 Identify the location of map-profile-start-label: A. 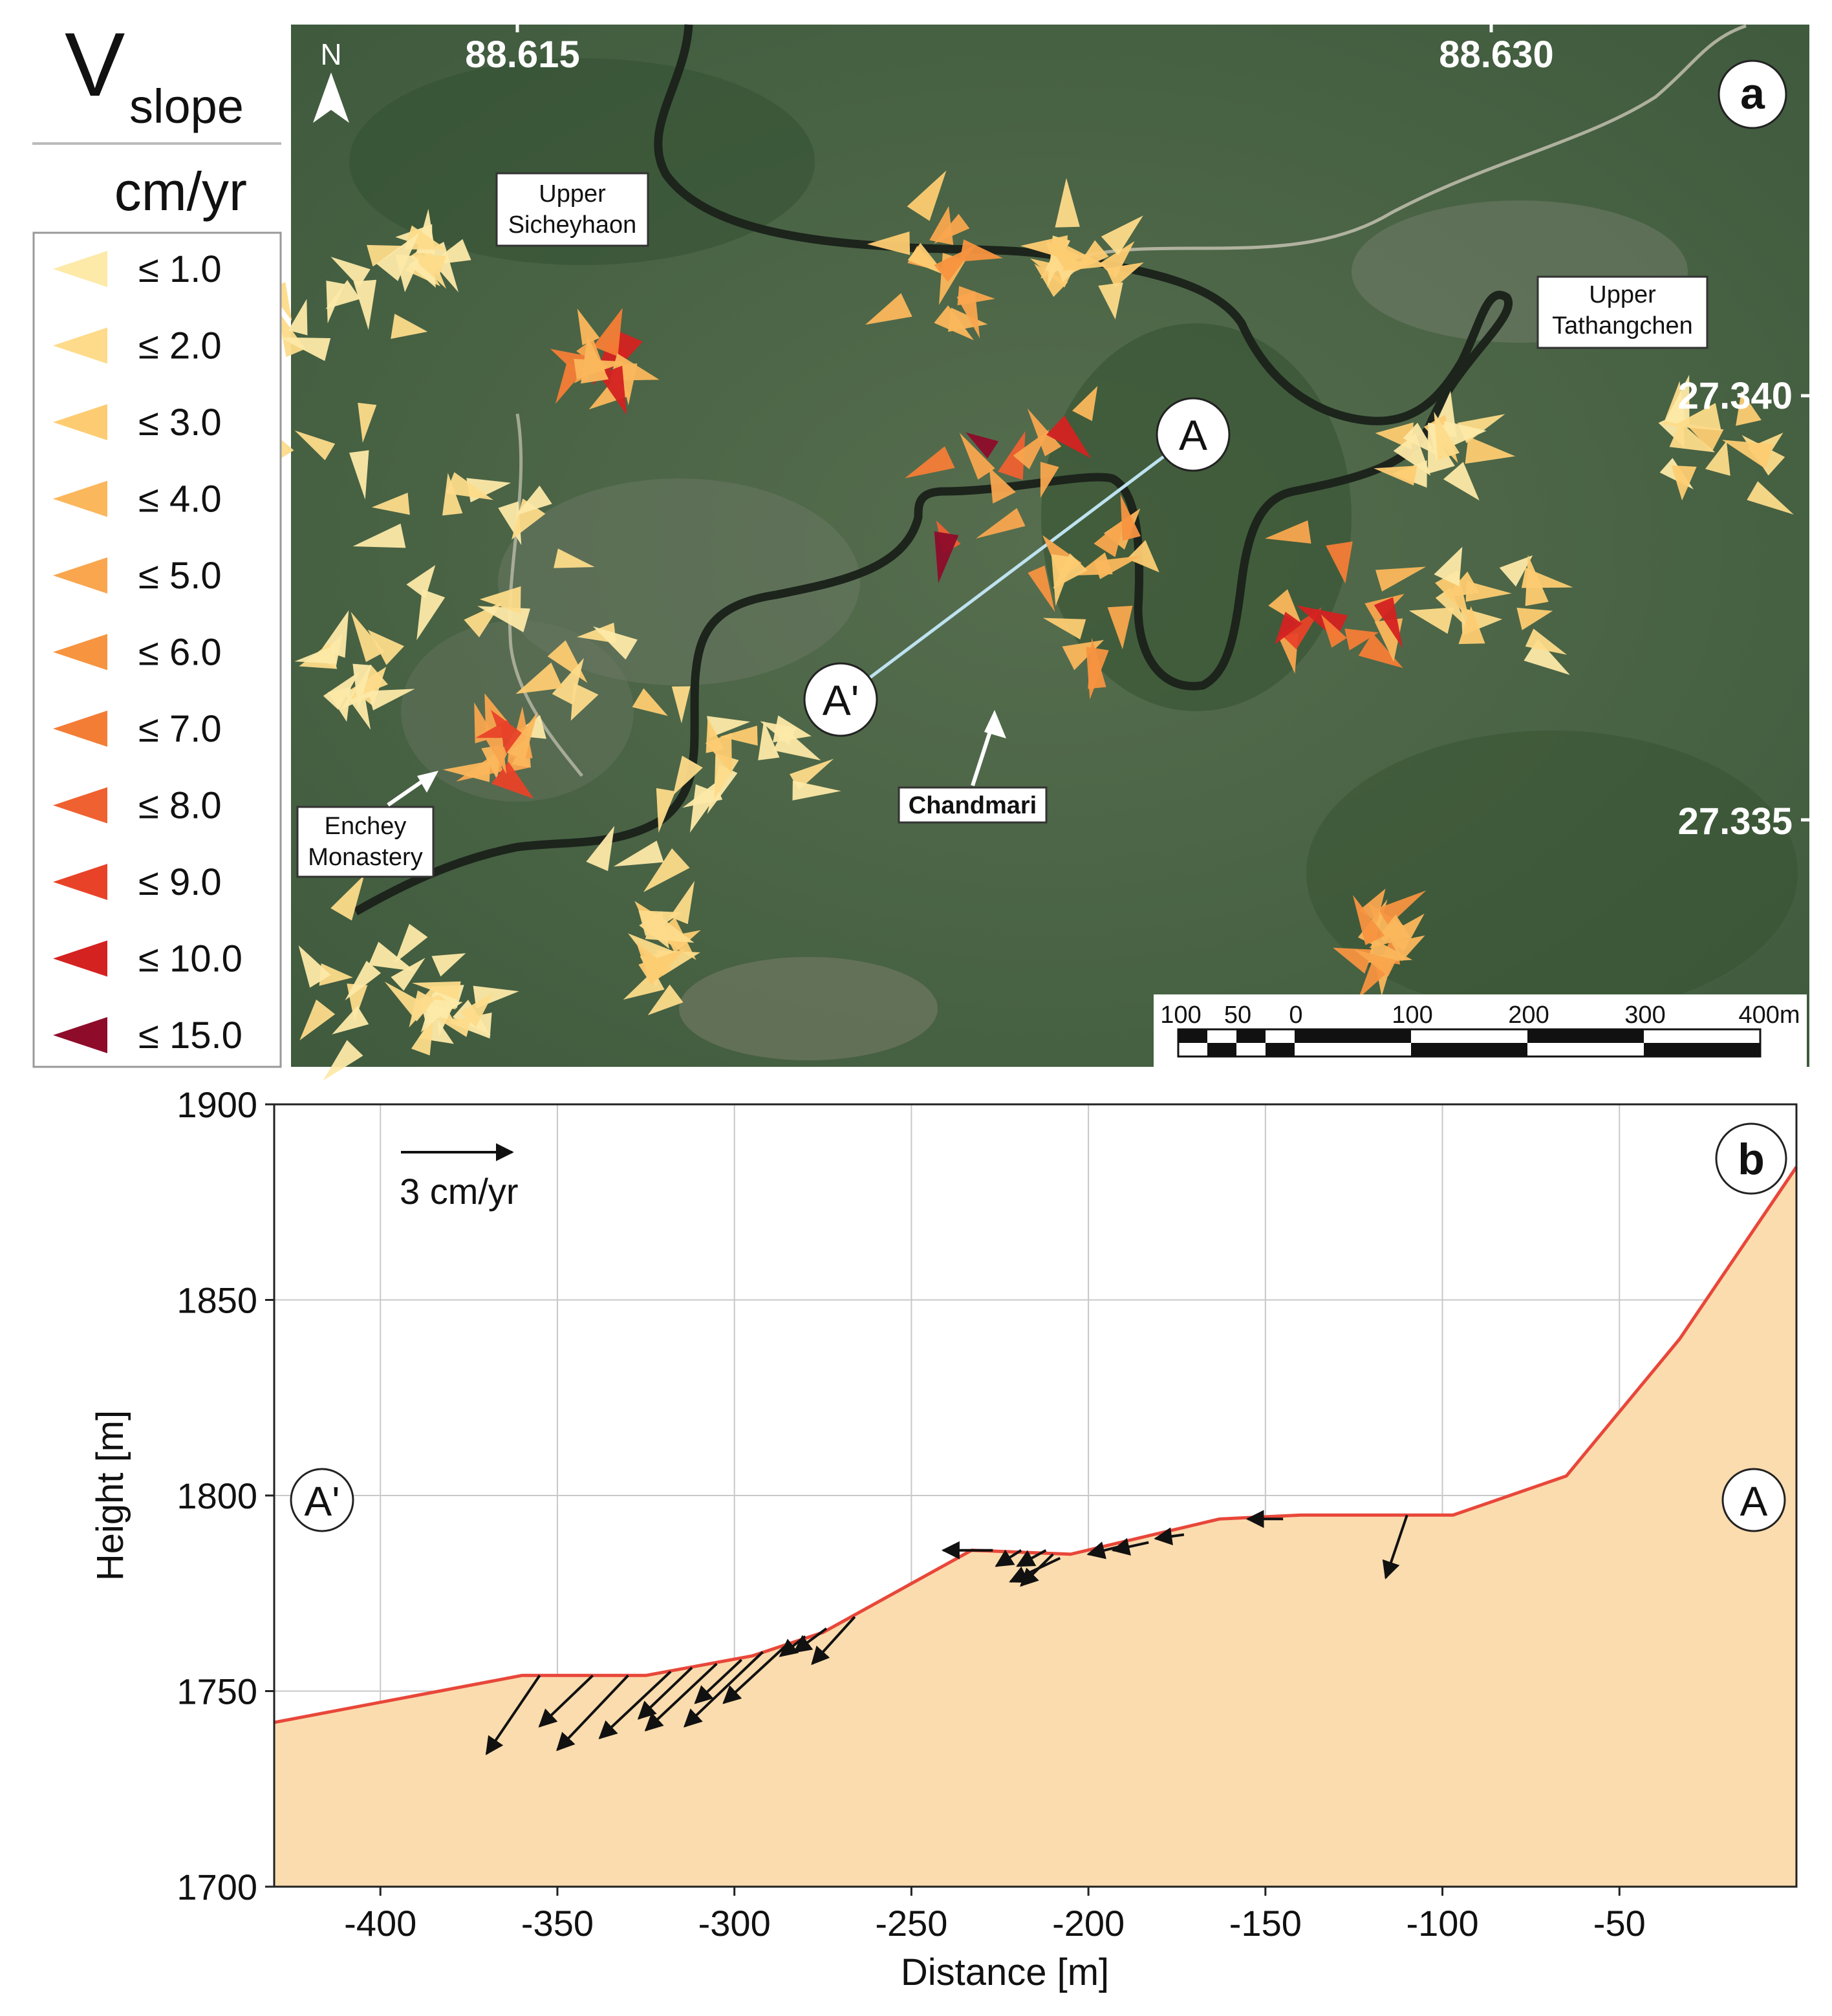
(1193, 435).